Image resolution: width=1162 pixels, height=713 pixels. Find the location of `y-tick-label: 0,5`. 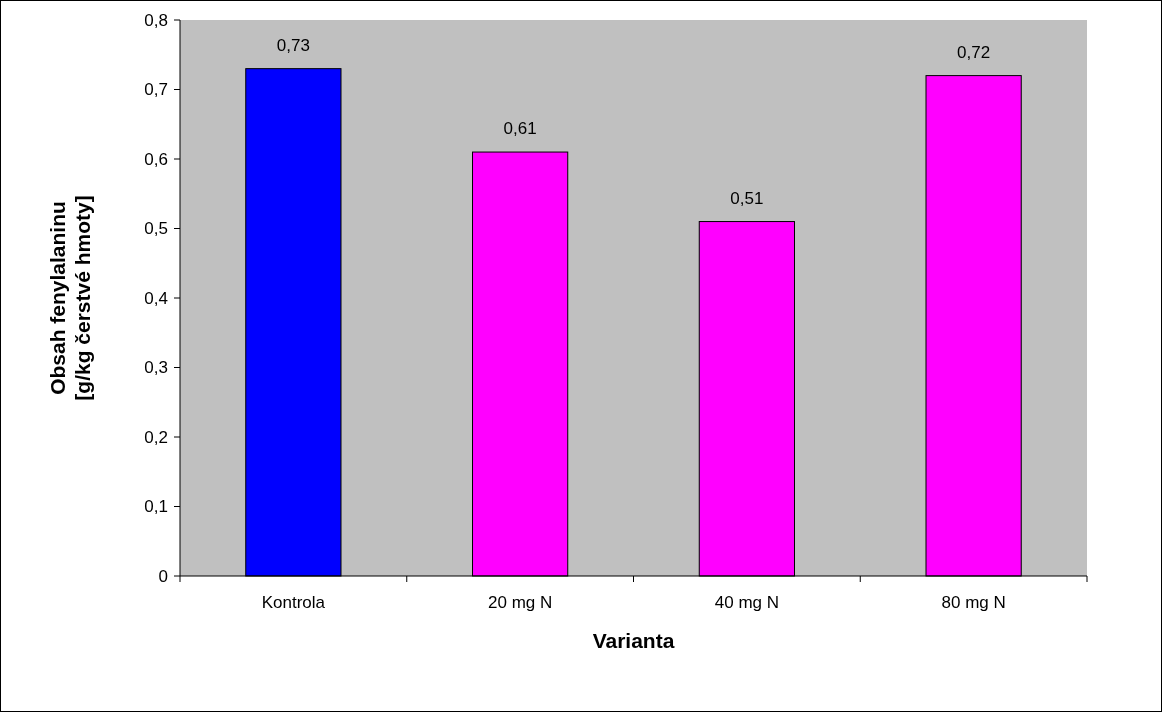

y-tick-label: 0,5 is located at coordinates (156, 229).